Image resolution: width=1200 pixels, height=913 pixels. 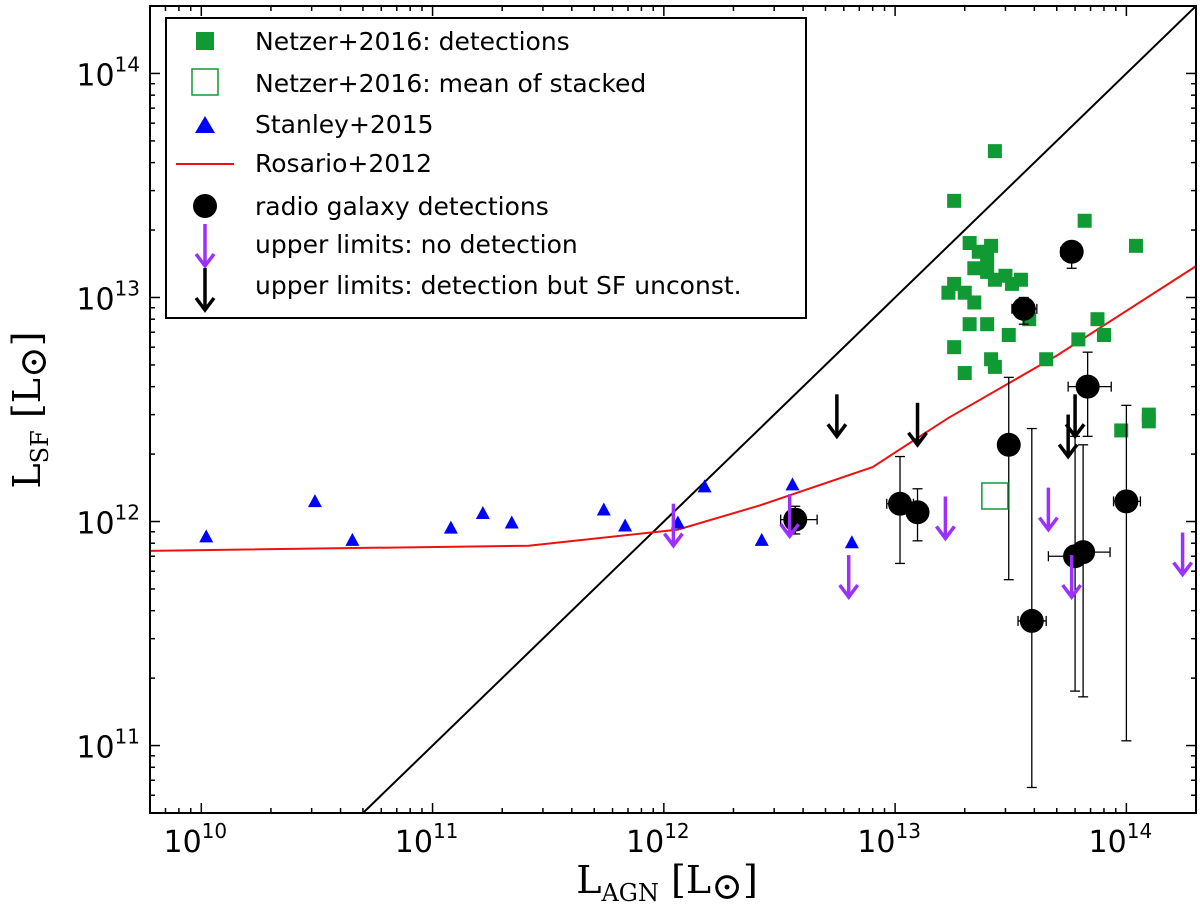 What do you see at coordinates (412, 41) in the screenshot?
I see `legend-label-netzer-detections: Netzer+2016: detections` at bounding box center [412, 41].